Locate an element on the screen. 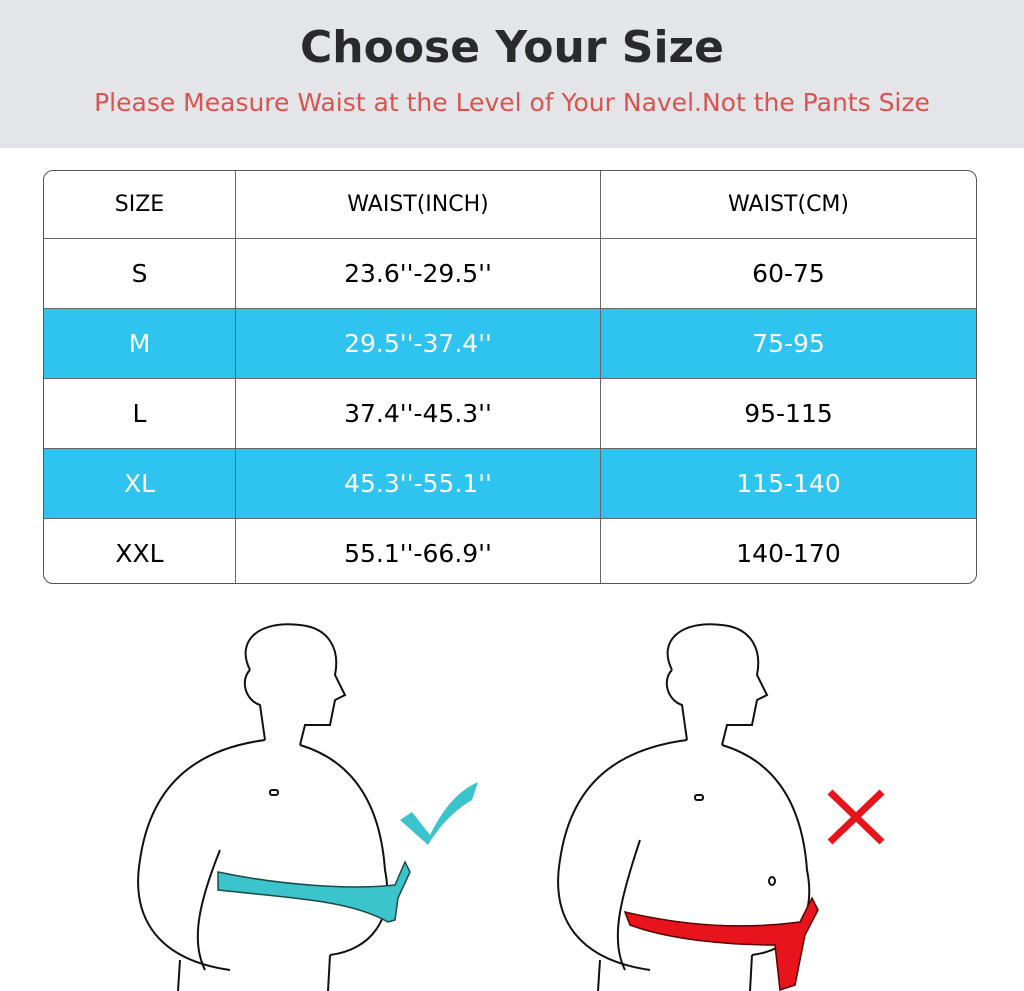 Image resolution: width=1024 pixels, height=991 pixels. size-cell: XXL is located at coordinates (140, 551).